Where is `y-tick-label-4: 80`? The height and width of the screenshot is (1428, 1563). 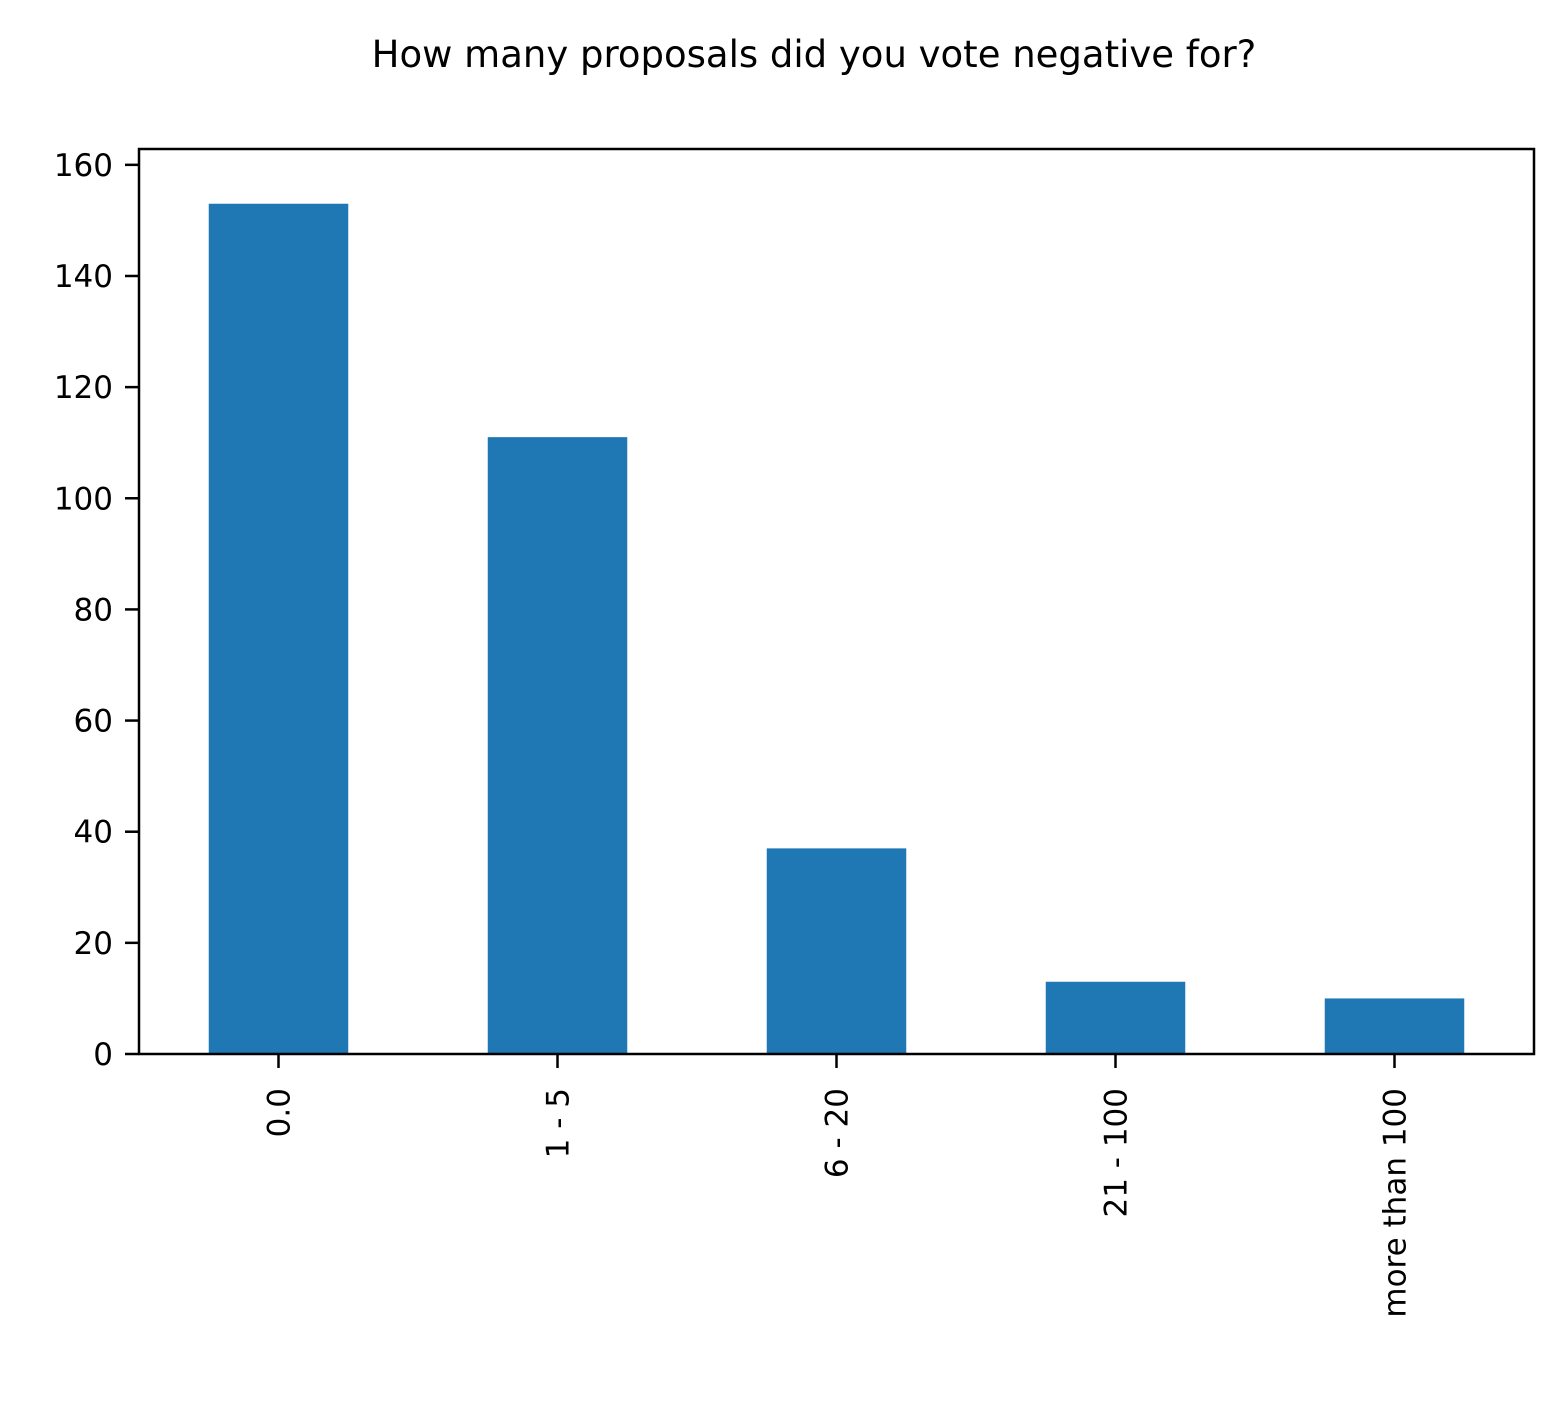
y-tick-label-4: 80 is located at coordinates (93, 610).